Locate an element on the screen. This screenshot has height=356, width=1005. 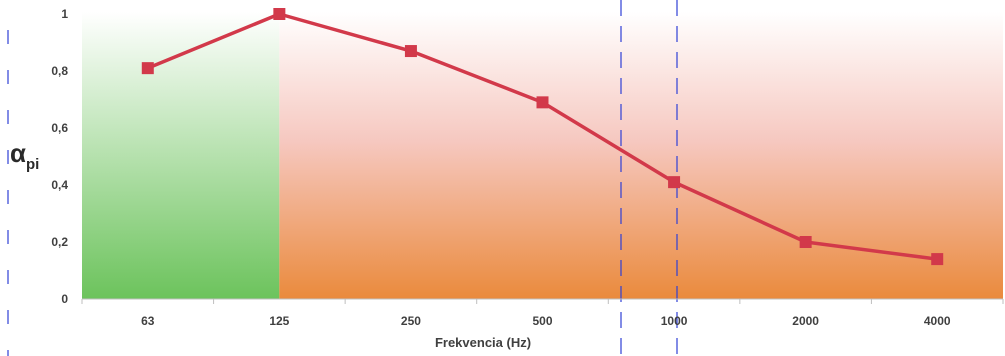
x-tick-label: 125 is located at coordinates (279, 321).